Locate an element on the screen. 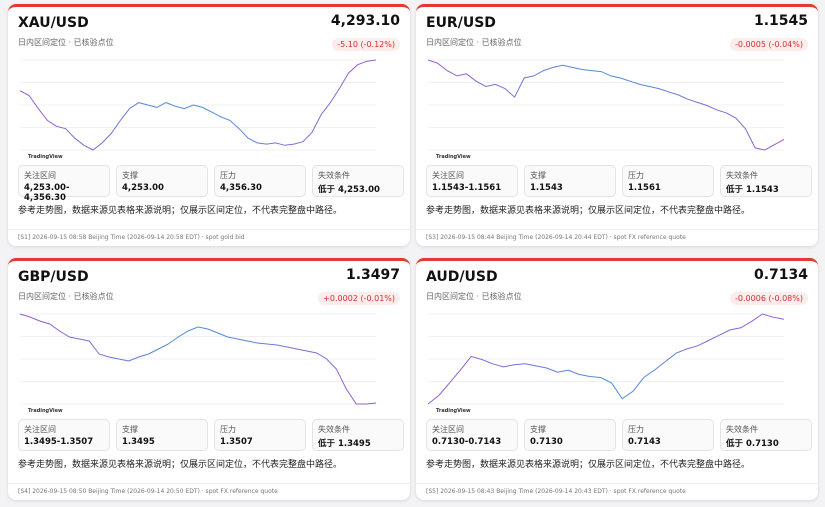  stat-value: 1.3495-1.3507 is located at coordinates (59, 442).